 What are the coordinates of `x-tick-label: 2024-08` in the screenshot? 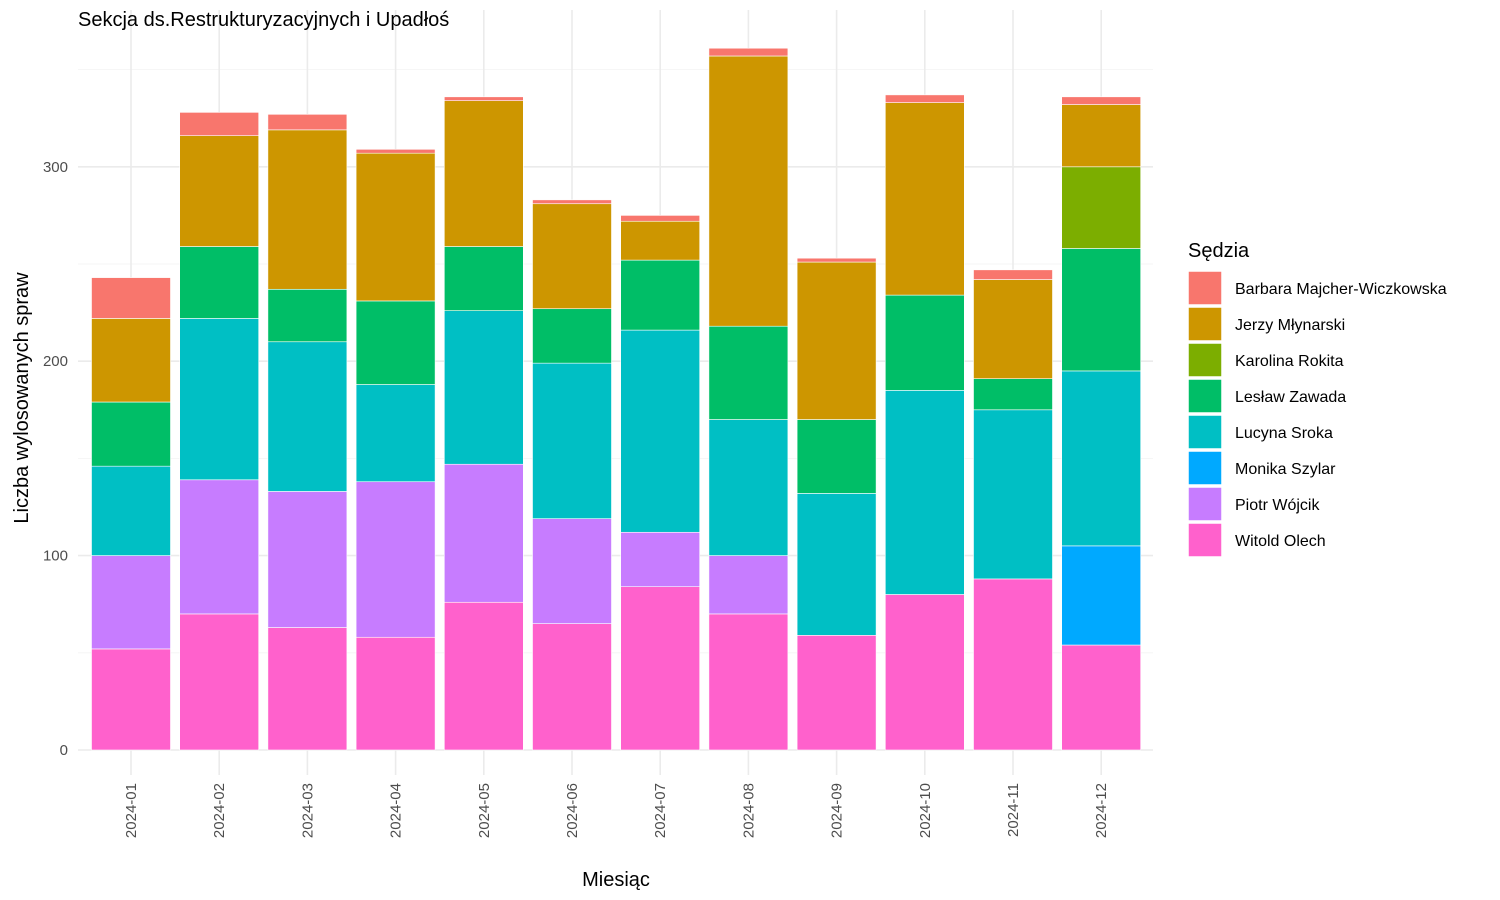 It's located at (748, 810).